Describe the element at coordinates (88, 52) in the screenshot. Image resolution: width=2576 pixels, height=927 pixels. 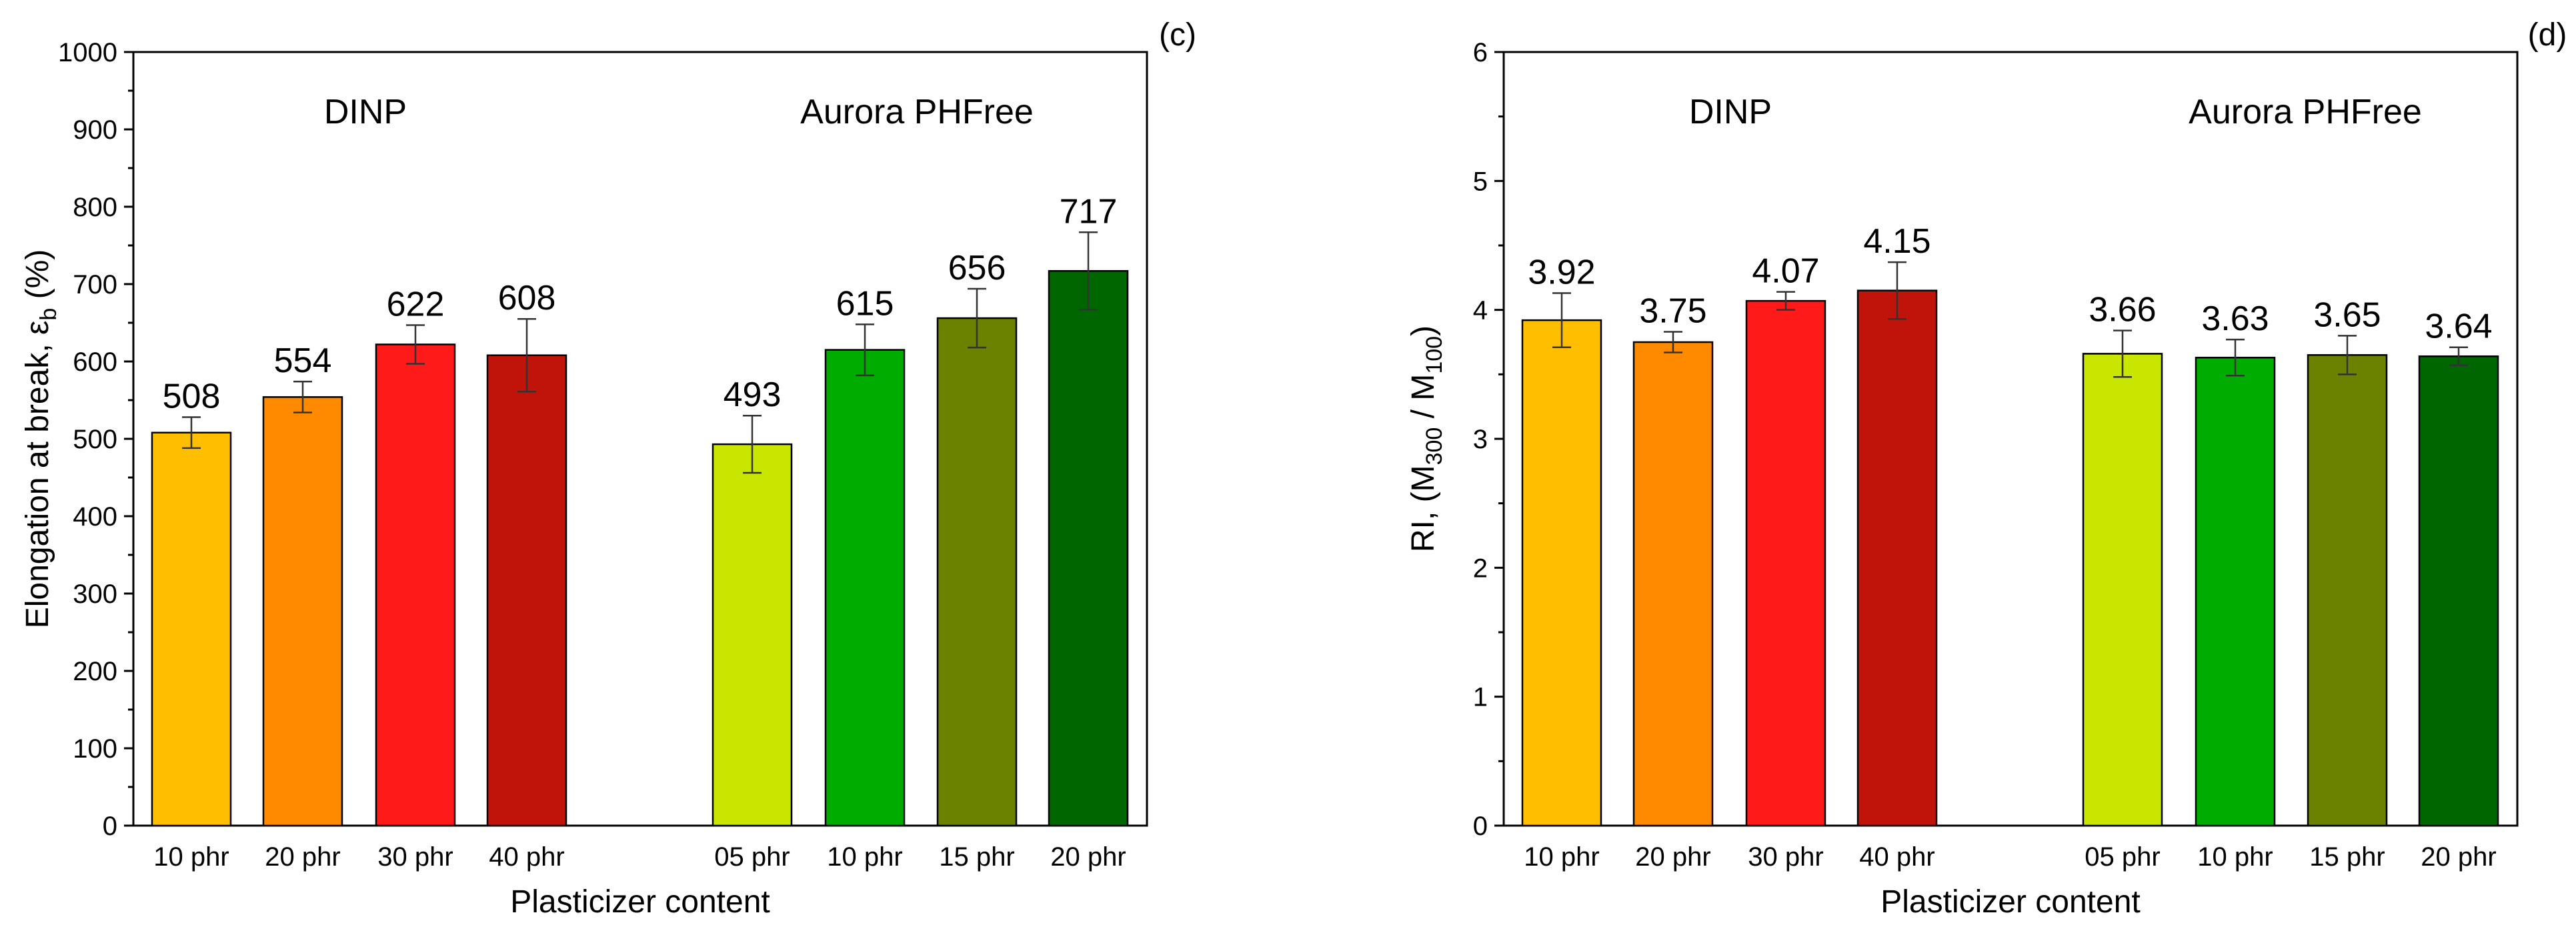
I see `y-tick-label-c: 1000` at that location.